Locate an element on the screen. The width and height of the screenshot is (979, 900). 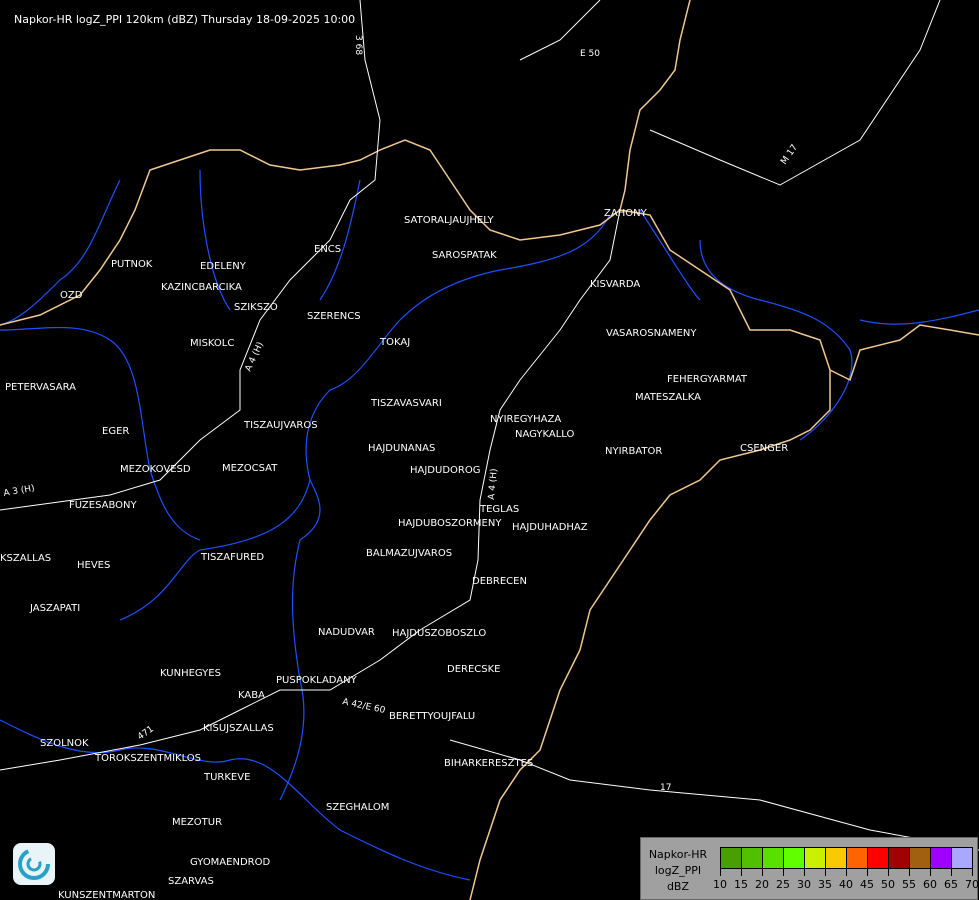
road-label: 17 is located at coordinates (665, 788).